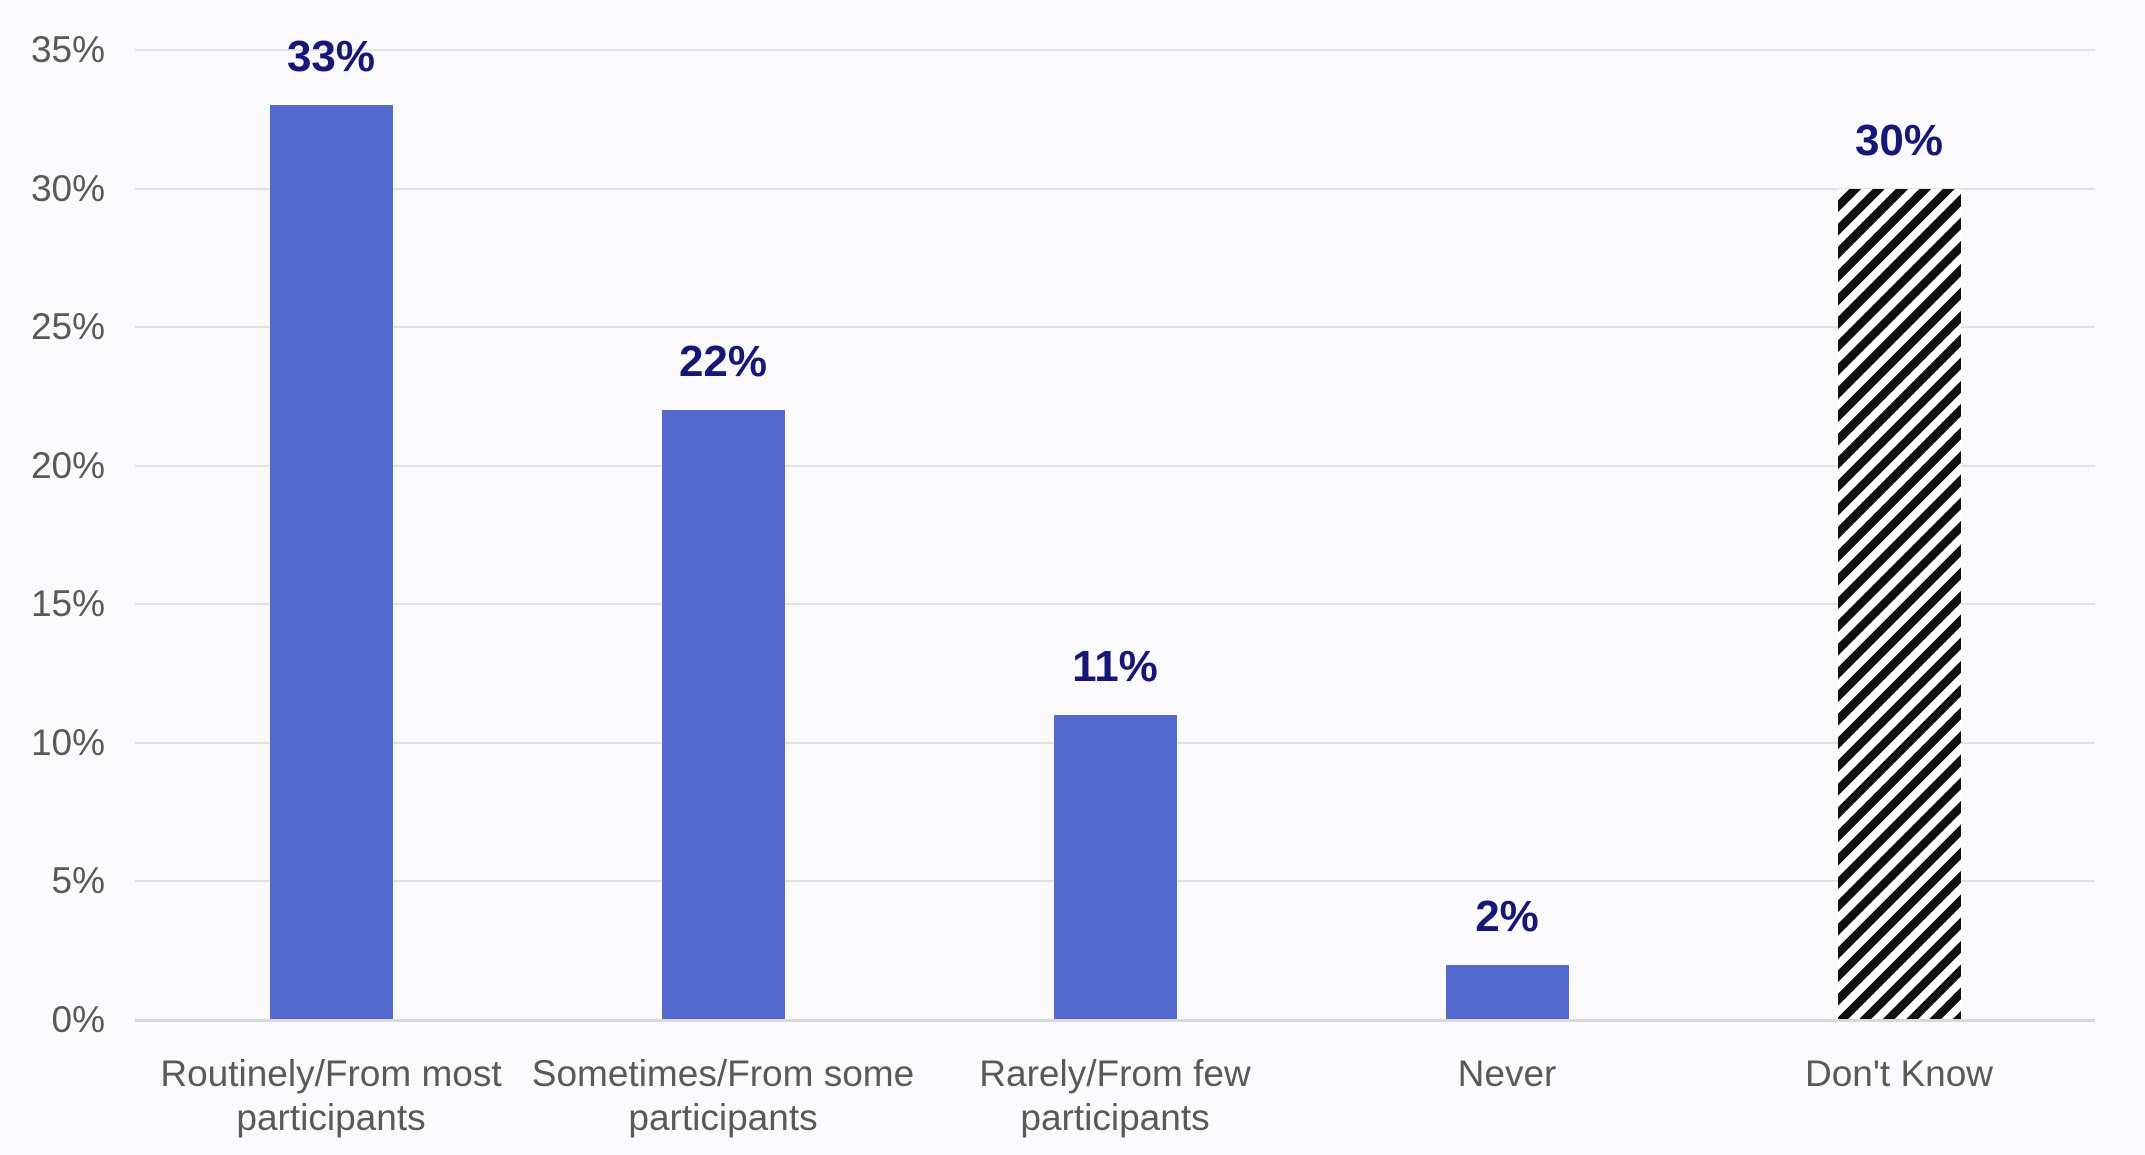 Image resolution: width=2145 pixels, height=1155 pixels. Describe the element at coordinates (78, 881) in the screenshot. I see `y-tick-label: 5%` at that location.